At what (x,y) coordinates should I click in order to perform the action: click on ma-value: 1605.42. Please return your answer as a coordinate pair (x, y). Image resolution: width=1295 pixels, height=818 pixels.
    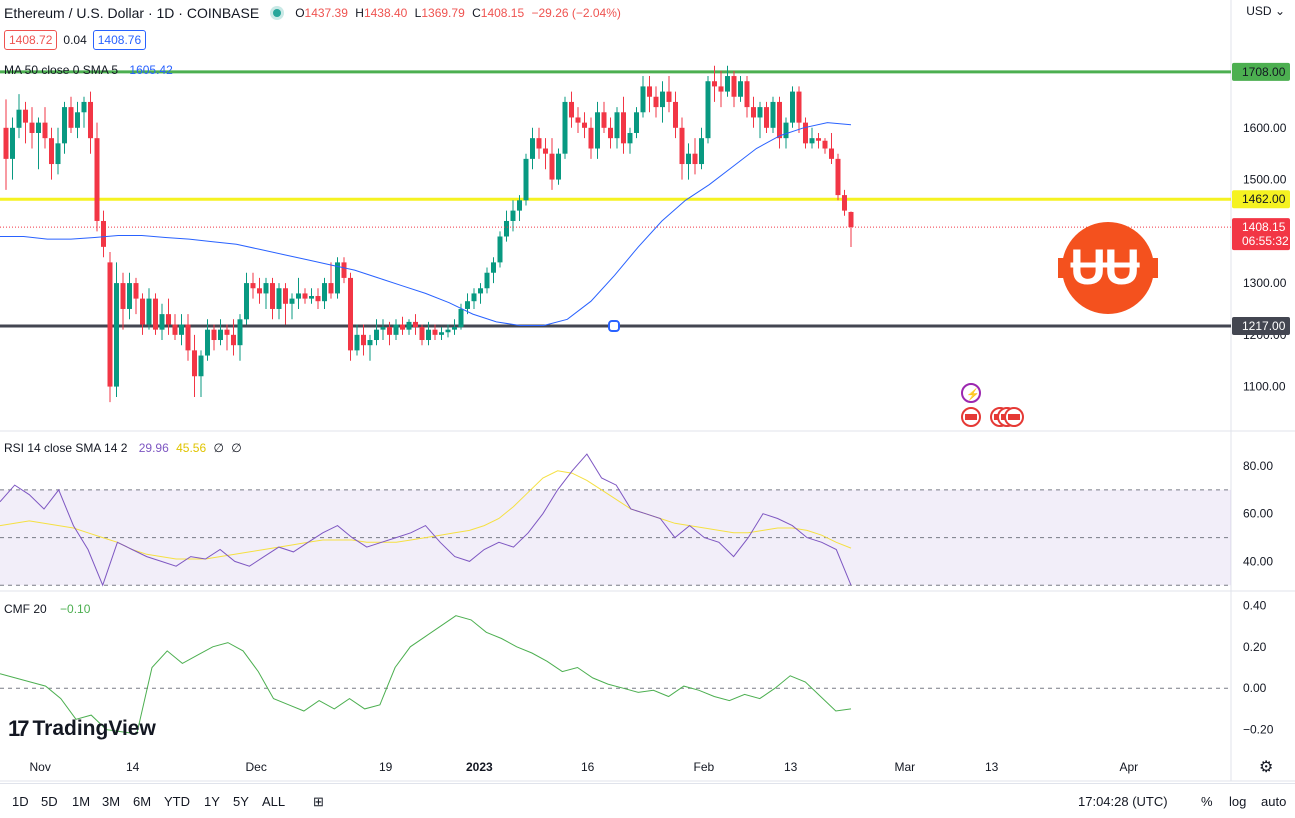
    Looking at the image, I should click on (151, 70).